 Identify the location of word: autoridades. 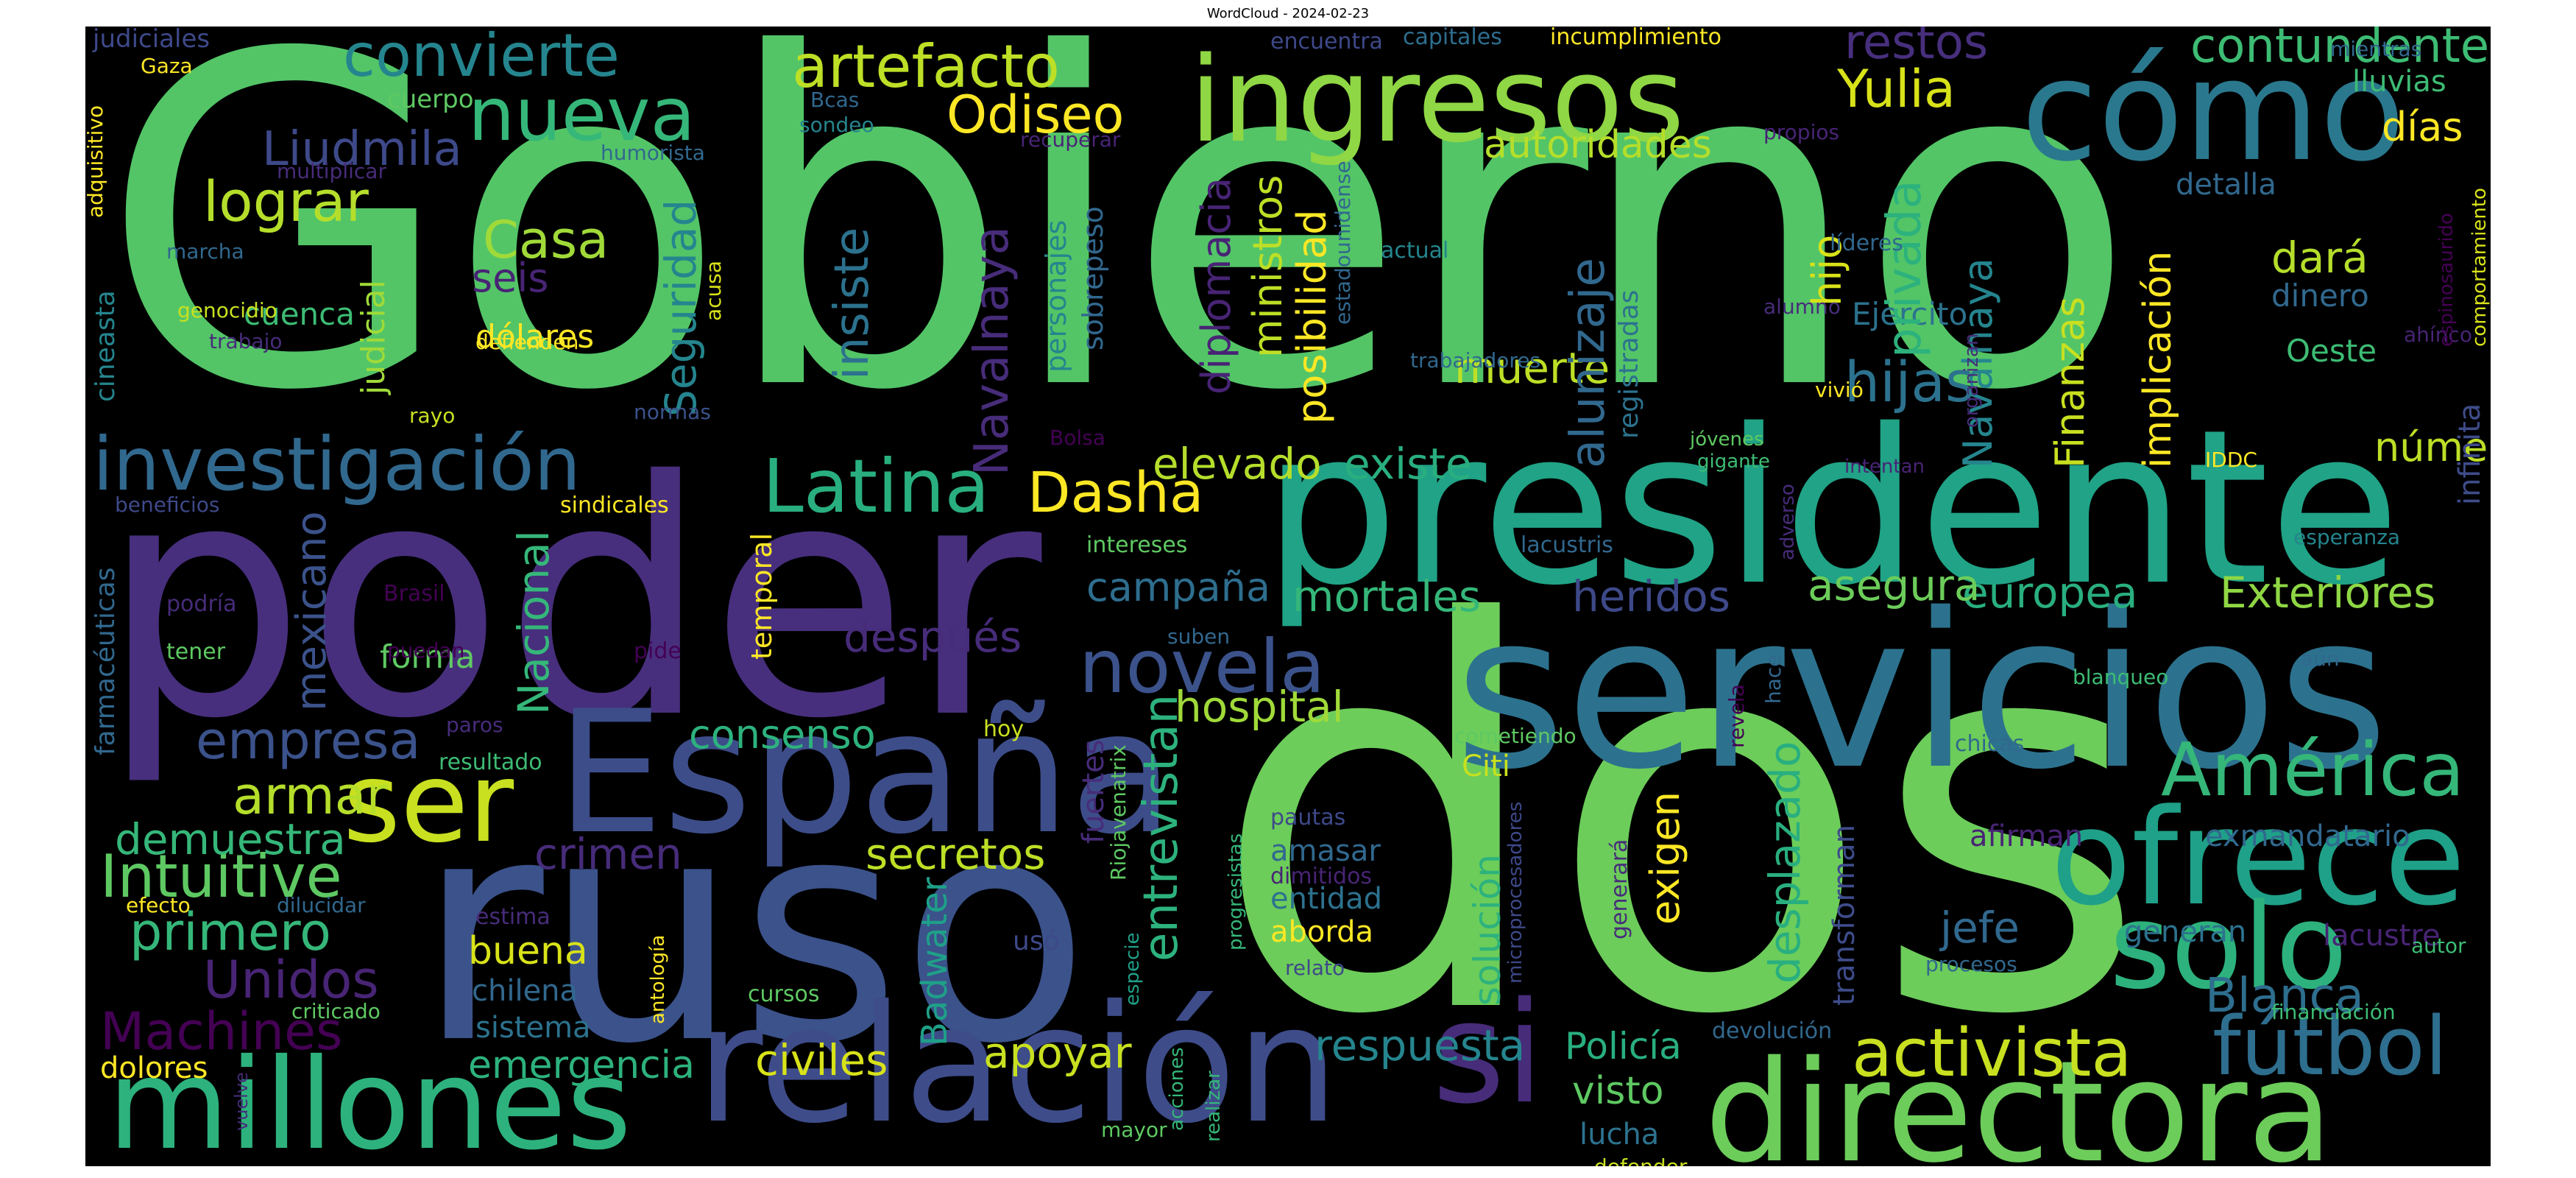
(1598, 145).